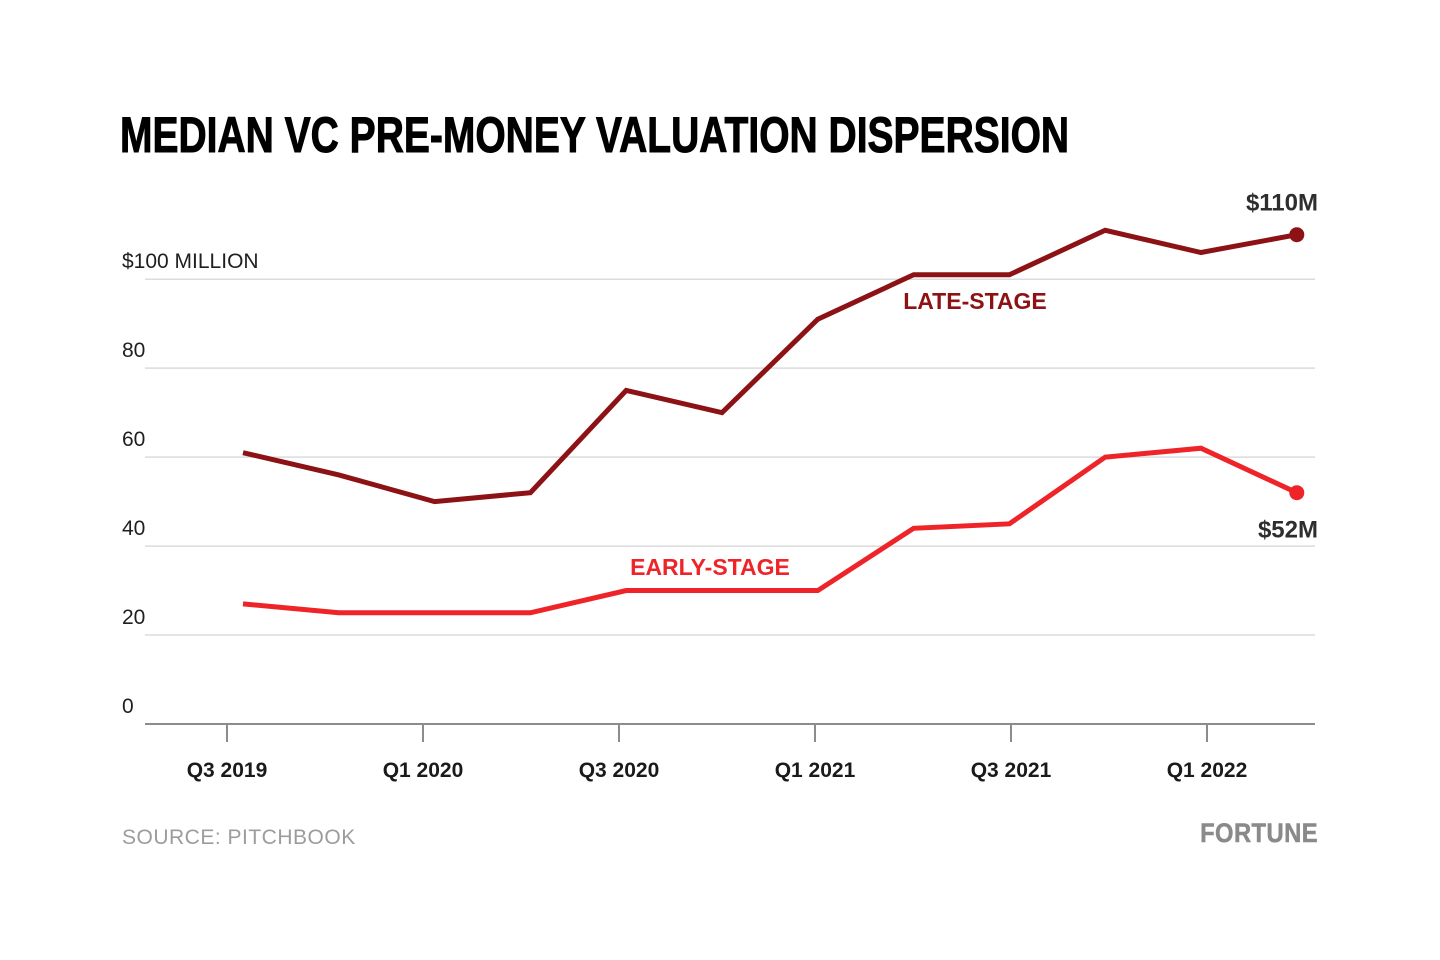 The image size is (1440, 960). I want to click on source-credit: SOURCE: PITCHBOOK, so click(239, 837).